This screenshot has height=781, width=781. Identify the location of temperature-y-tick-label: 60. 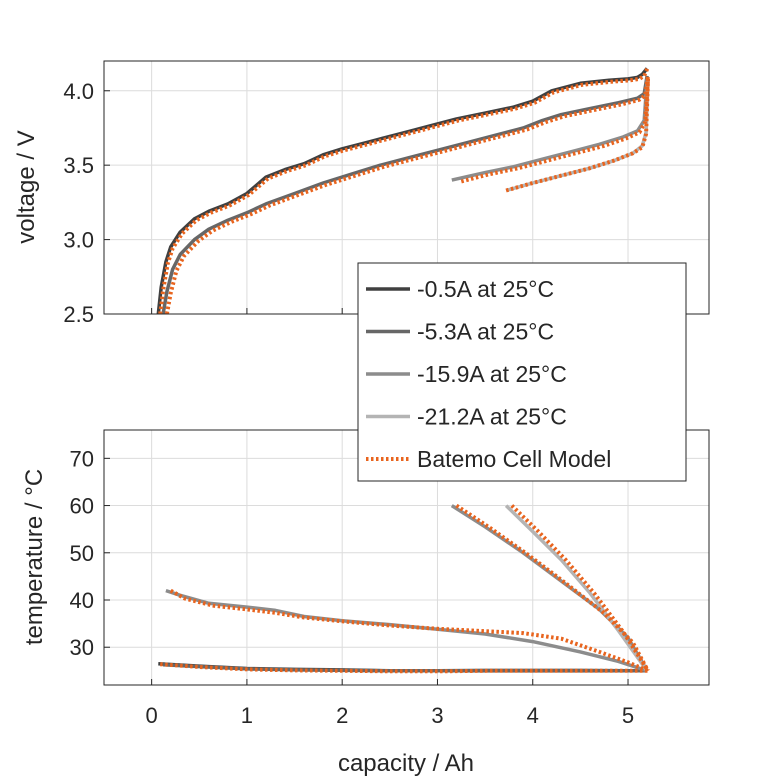
(82, 506).